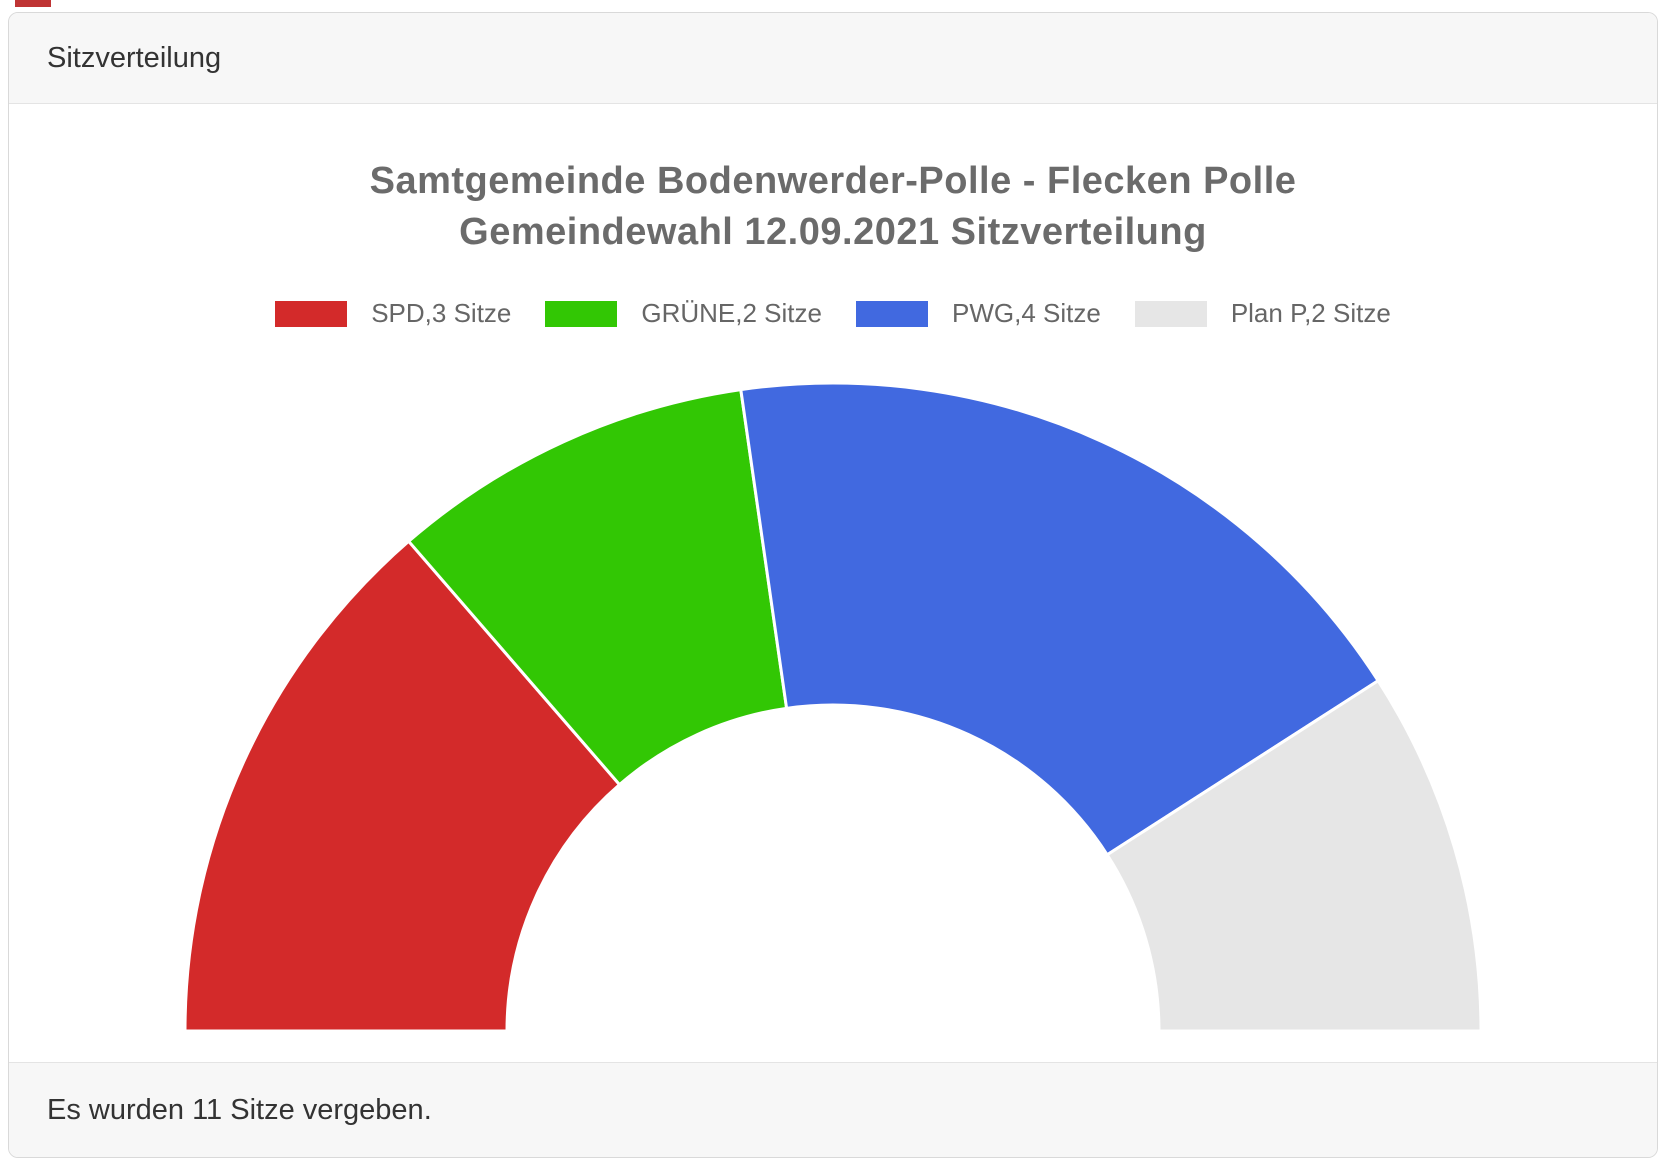  What do you see at coordinates (833, 1109) in the screenshot?
I see `card-footer: Es wurden 11 Sitze vergeben.` at bounding box center [833, 1109].